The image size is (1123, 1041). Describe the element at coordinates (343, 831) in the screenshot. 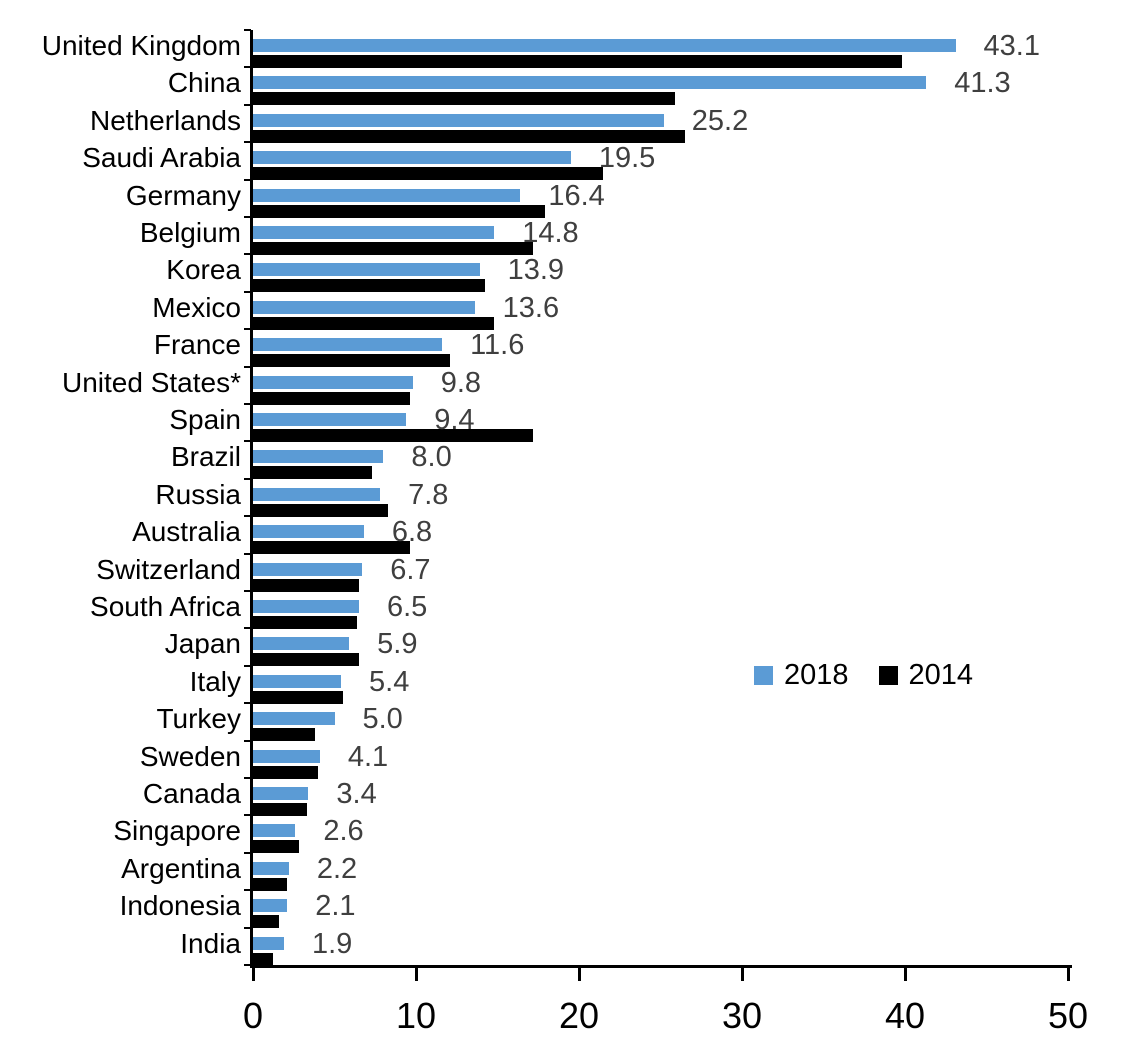

I see `value-label: 2.6` at that location.